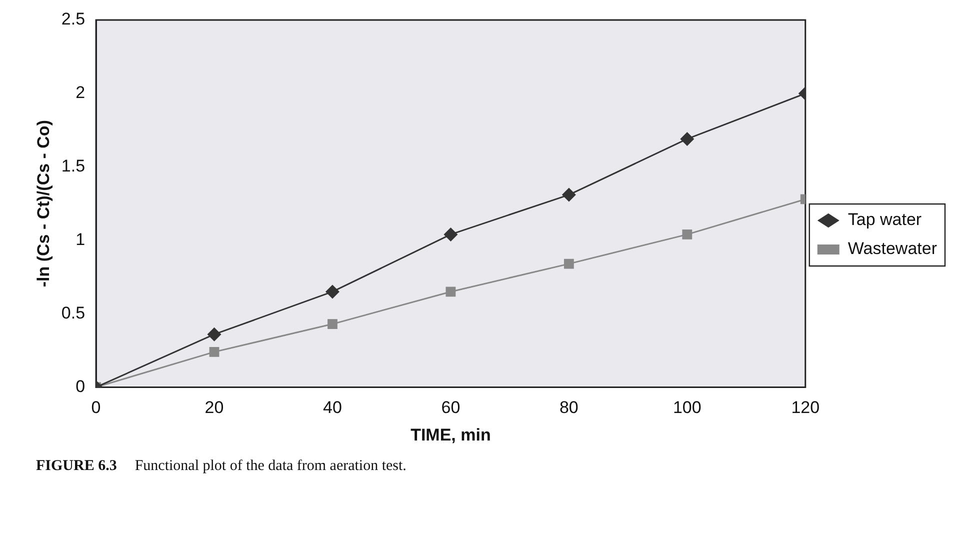 Image resolution: width=963 pixels, height=537 pixels. What do you see at coordinates (885, 220) in the screenshot?
I see `legend-label: Tap water` at bounding box center [885, 220].